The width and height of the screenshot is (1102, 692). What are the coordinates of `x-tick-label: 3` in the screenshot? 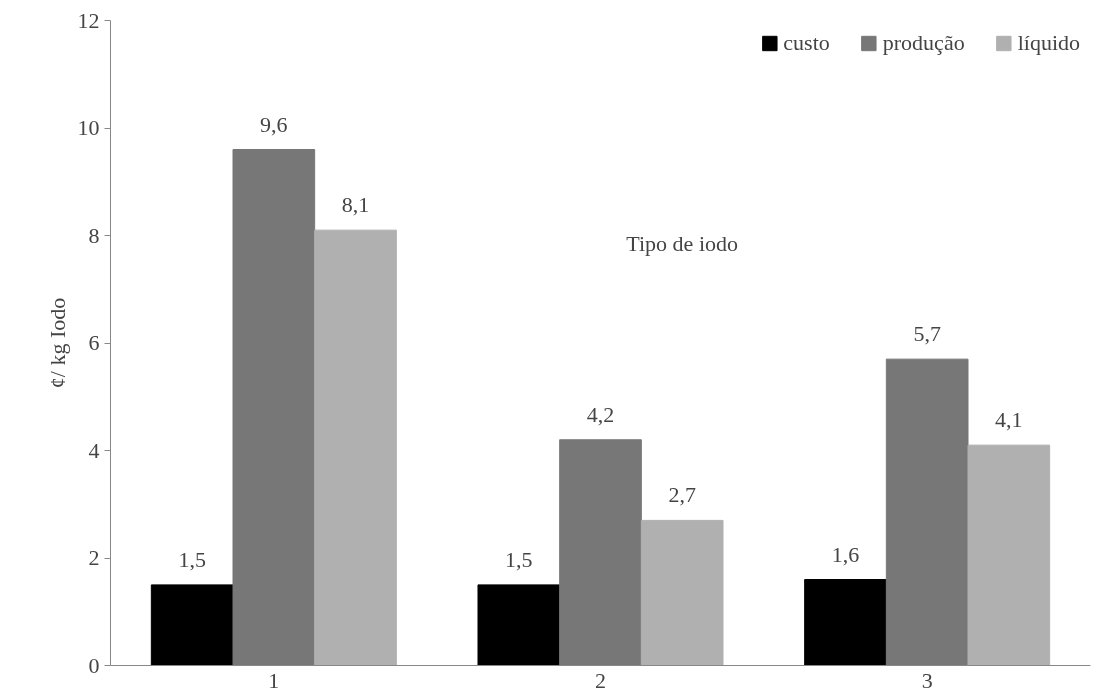 It's located at (927, 679).